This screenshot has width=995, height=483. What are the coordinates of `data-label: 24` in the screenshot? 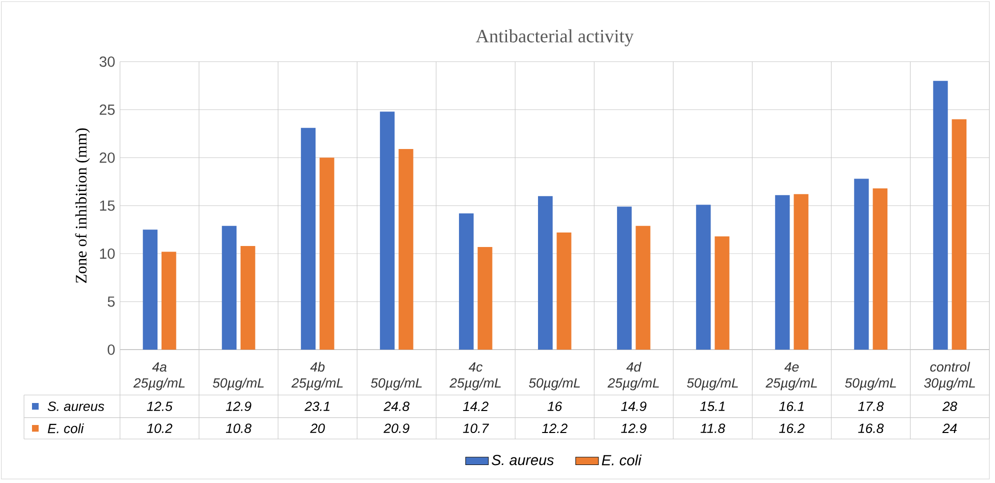 It's located at (949, 428).